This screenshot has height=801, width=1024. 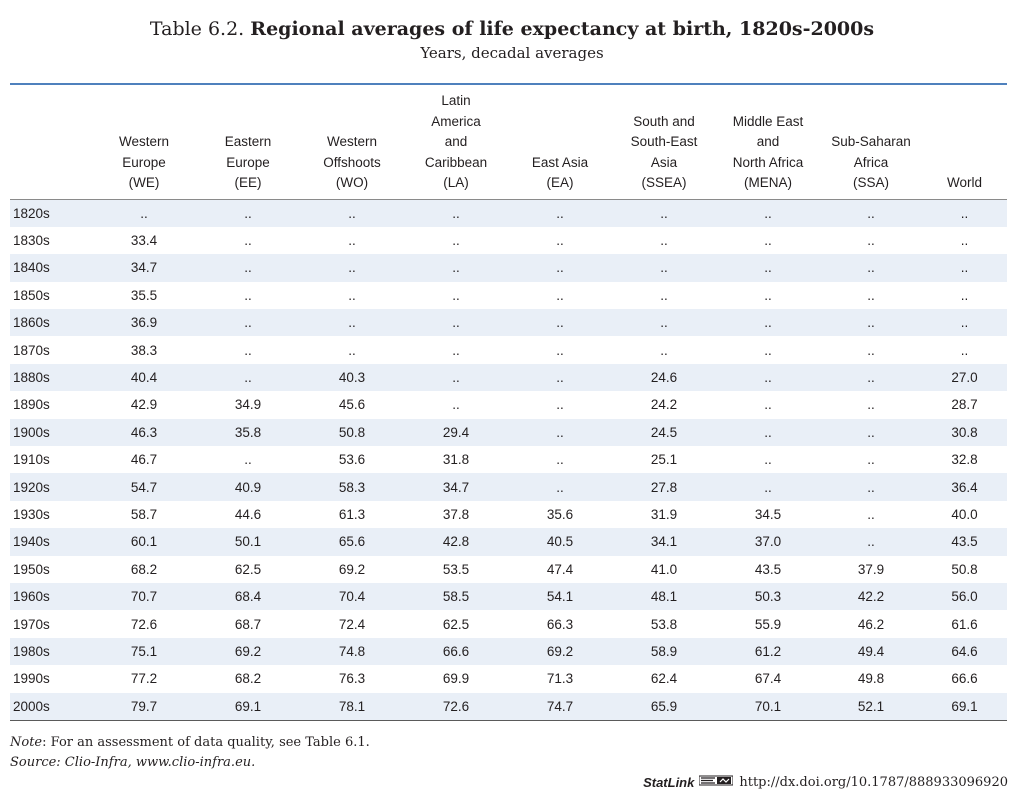 What do you see at coordinates (31, 350) in the screenshot?
I see `row-label-cell: 1870s` at bounding box center [31, 350].